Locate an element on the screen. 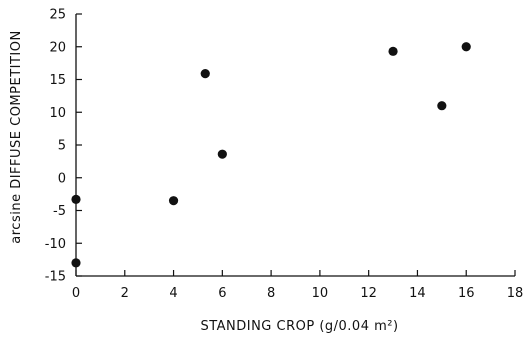 The width and height of the screenshot is (528, 338). y-tick-label: -15 is located at coordinates (55, 277).